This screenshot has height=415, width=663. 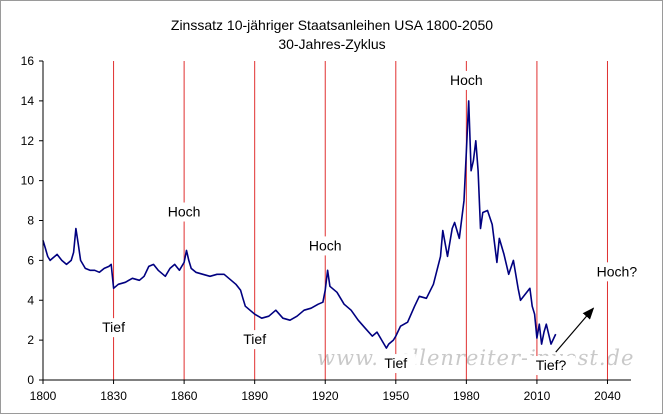 I want to click on y-tick-label-8: 8, so click(x=30, y=221).